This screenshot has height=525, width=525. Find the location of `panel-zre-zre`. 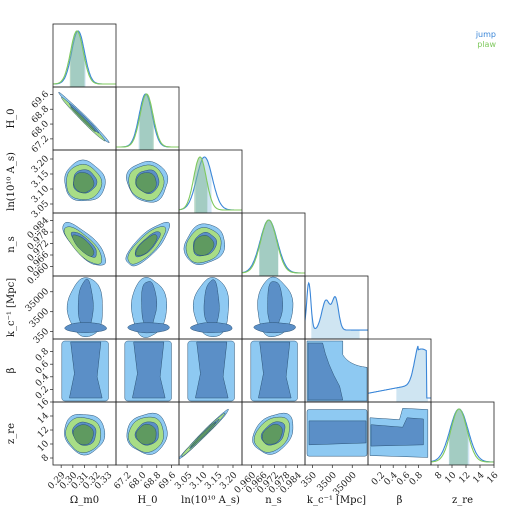

panel-zre-zre is located at coordinates (462, 433).